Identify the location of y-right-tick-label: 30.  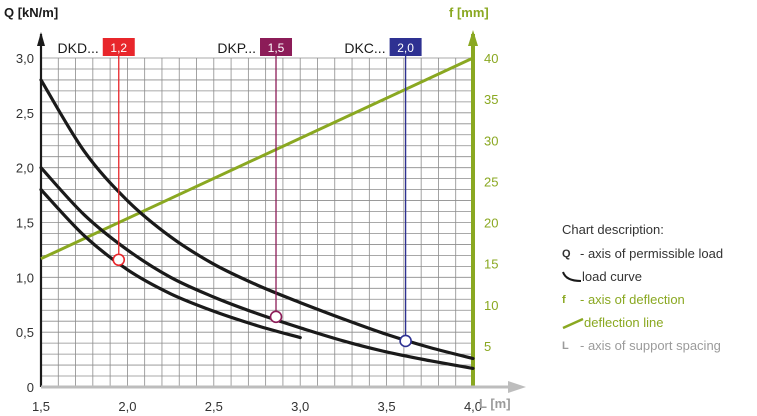
(491, 140).